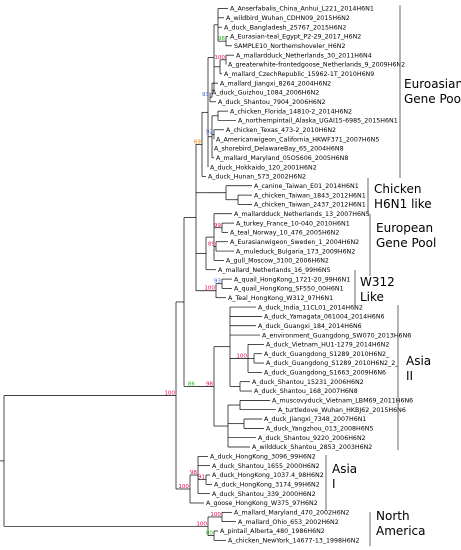 This screenshot has width=461, height=550. Describe the element at coordinates (289, 46) in the screenshot. I see `taxon-label: SAMPLE10_Northemshoveler_H6N2` at that location.